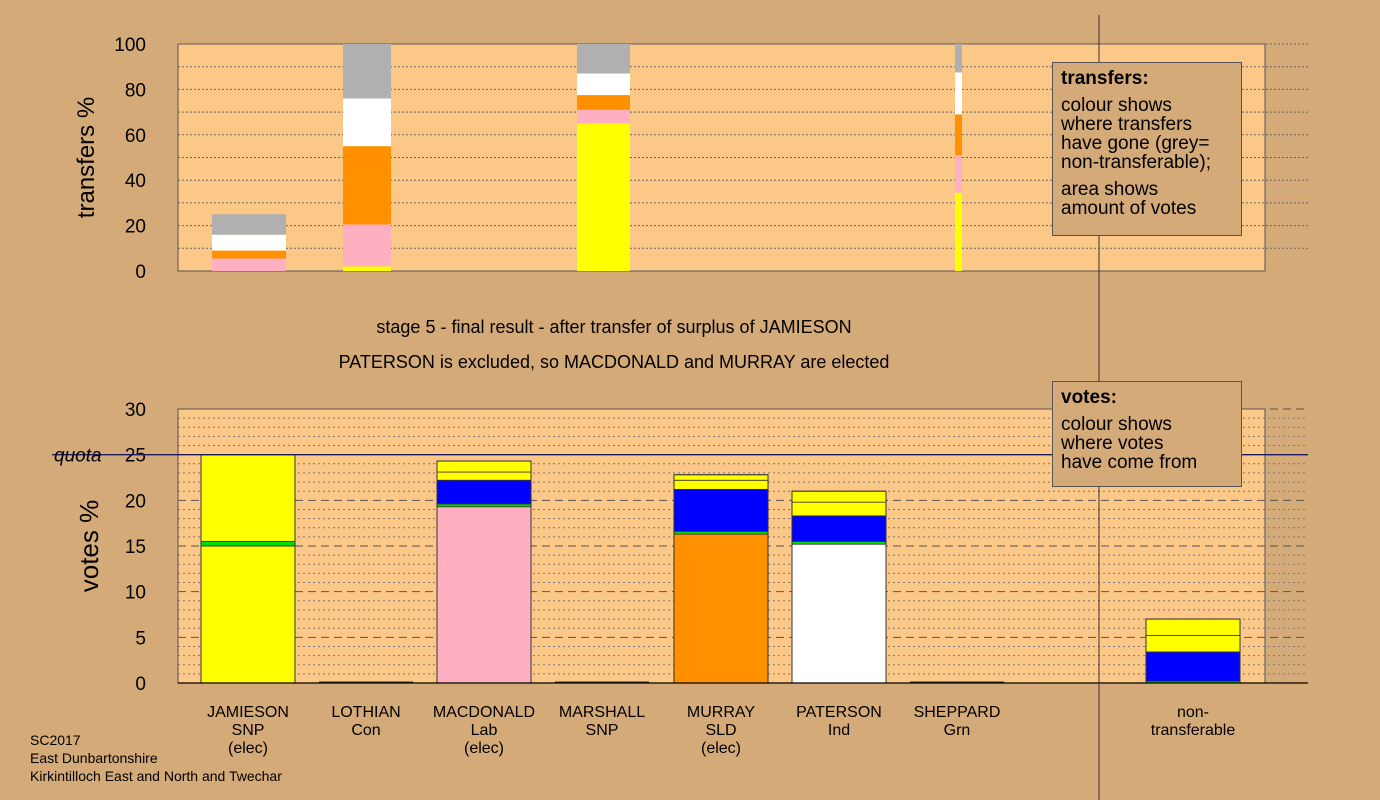  I want to click on y-axis-label: votes %, so click(89, 546).